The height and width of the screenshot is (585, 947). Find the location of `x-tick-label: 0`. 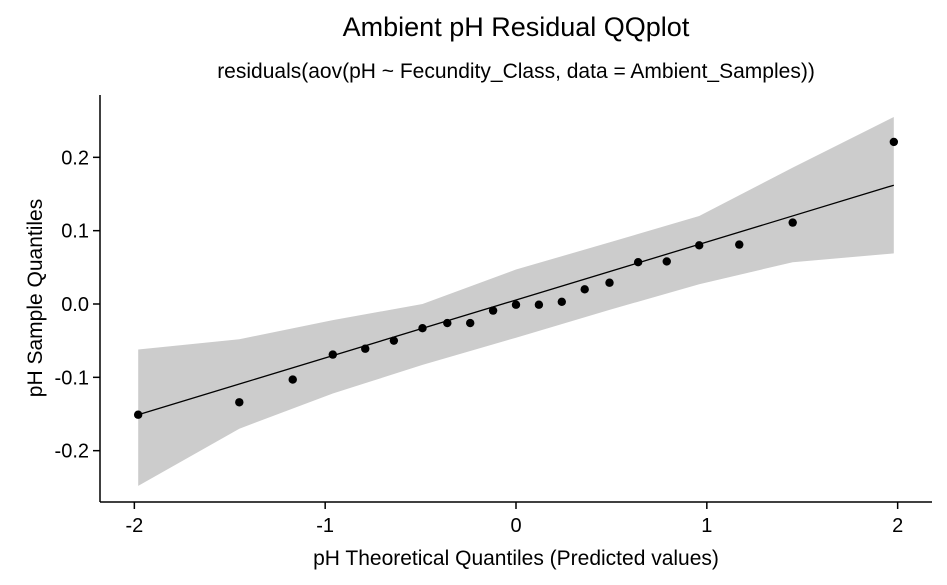

x-tick-label: 0 is located at coordinates (515, 526).